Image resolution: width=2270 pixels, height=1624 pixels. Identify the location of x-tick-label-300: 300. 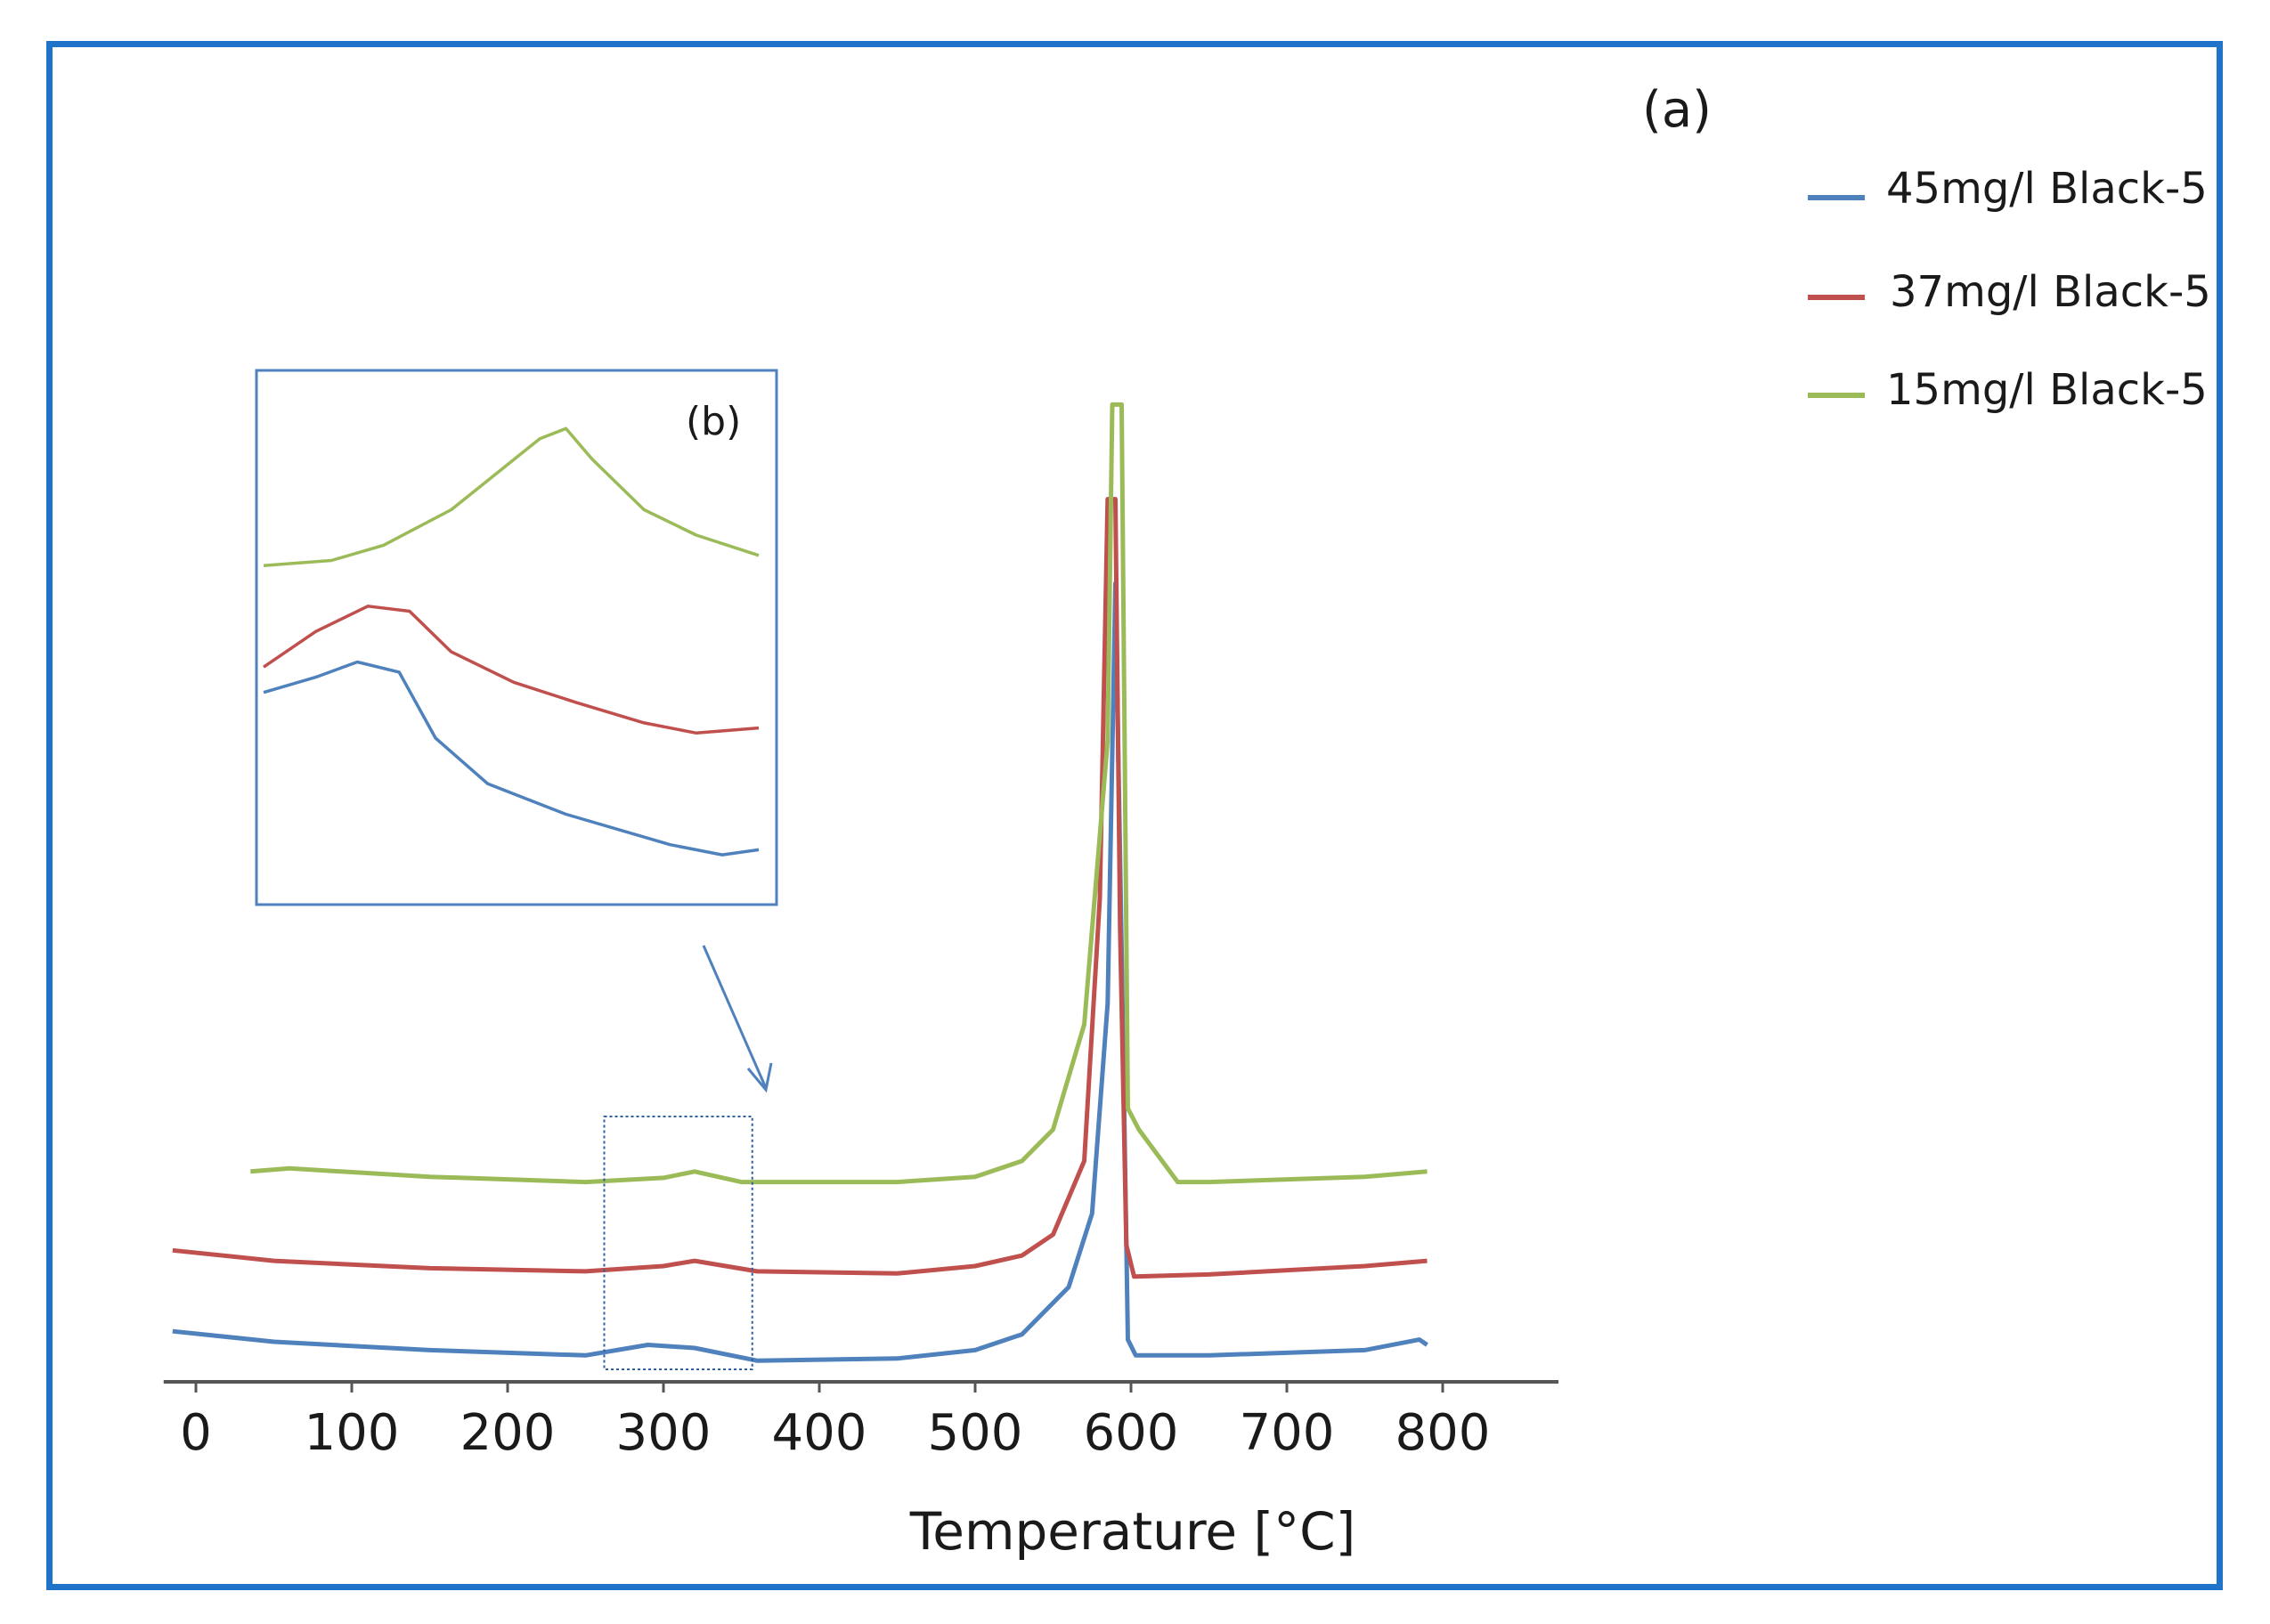
(664, 1433).